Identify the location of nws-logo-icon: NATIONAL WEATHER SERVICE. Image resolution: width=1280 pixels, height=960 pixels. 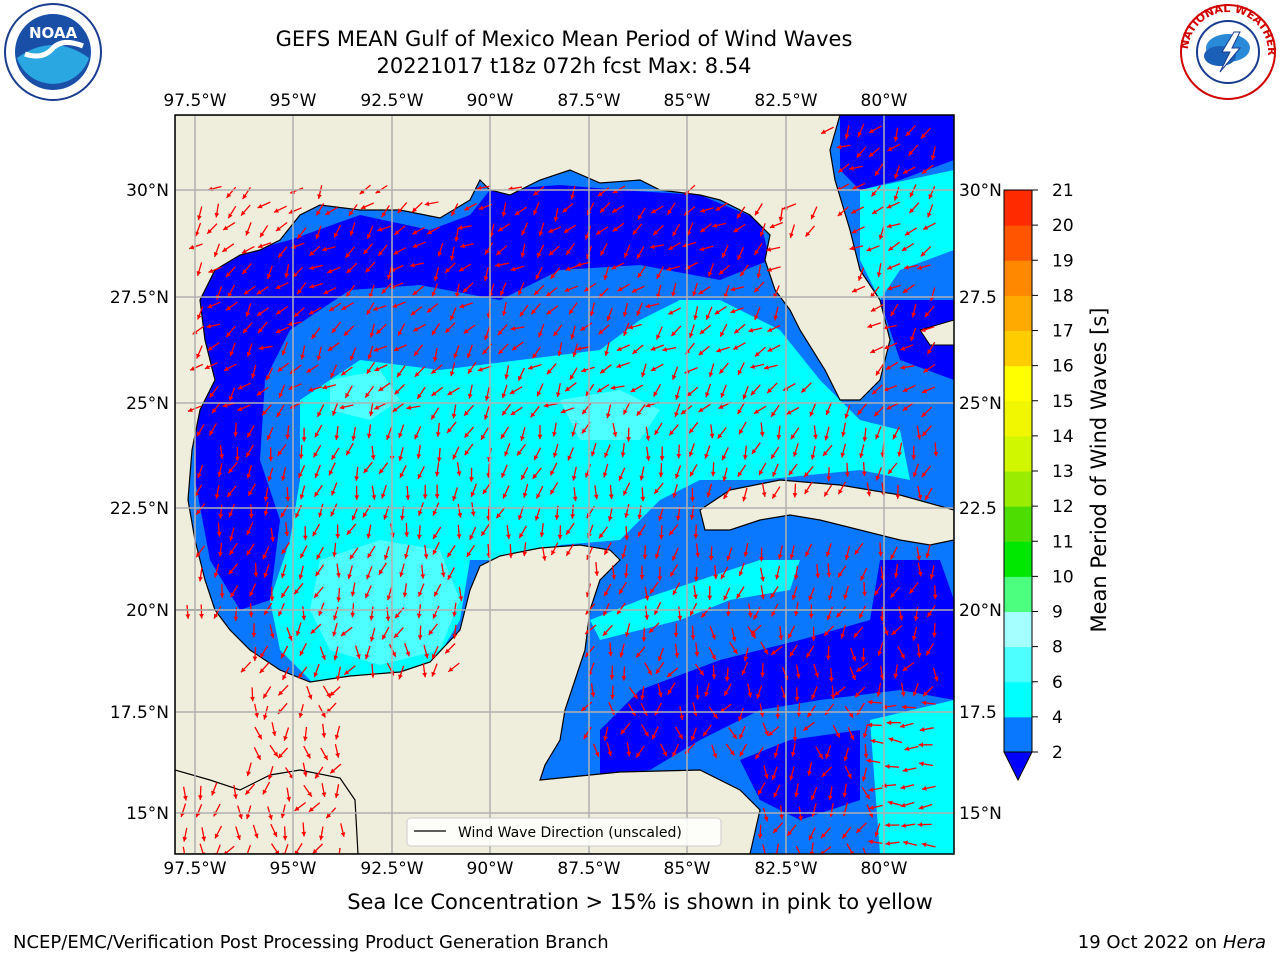
(1228, 51).